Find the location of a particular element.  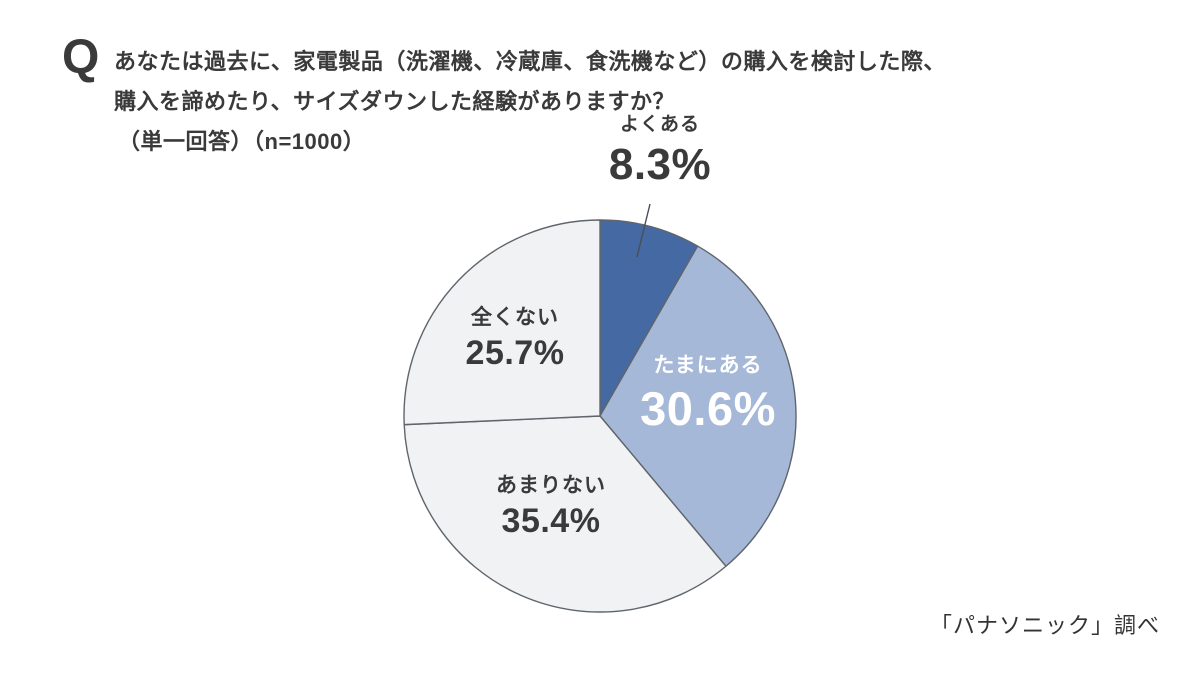

segment-label-amarinai: あまりない 35.4% is located at coordinates (551, 507).